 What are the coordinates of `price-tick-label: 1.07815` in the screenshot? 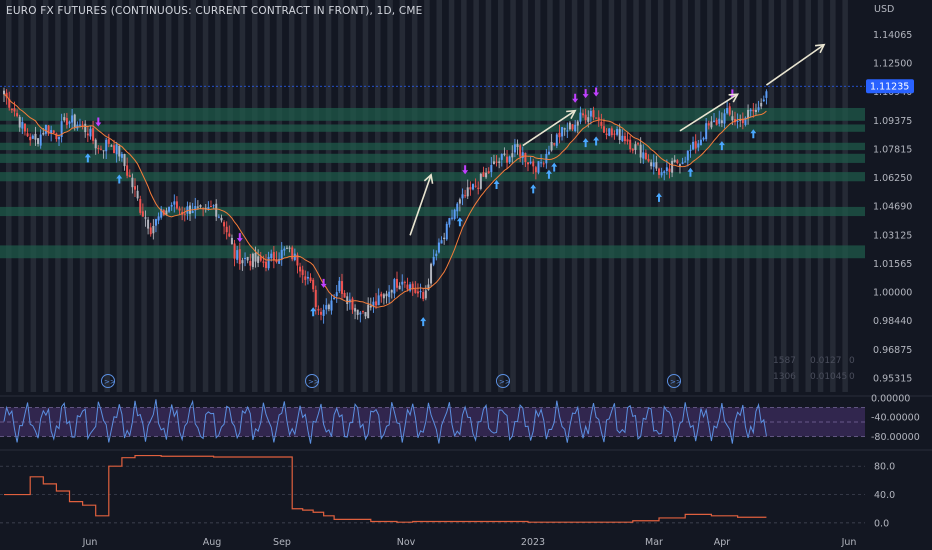 It's located at (892, 149).